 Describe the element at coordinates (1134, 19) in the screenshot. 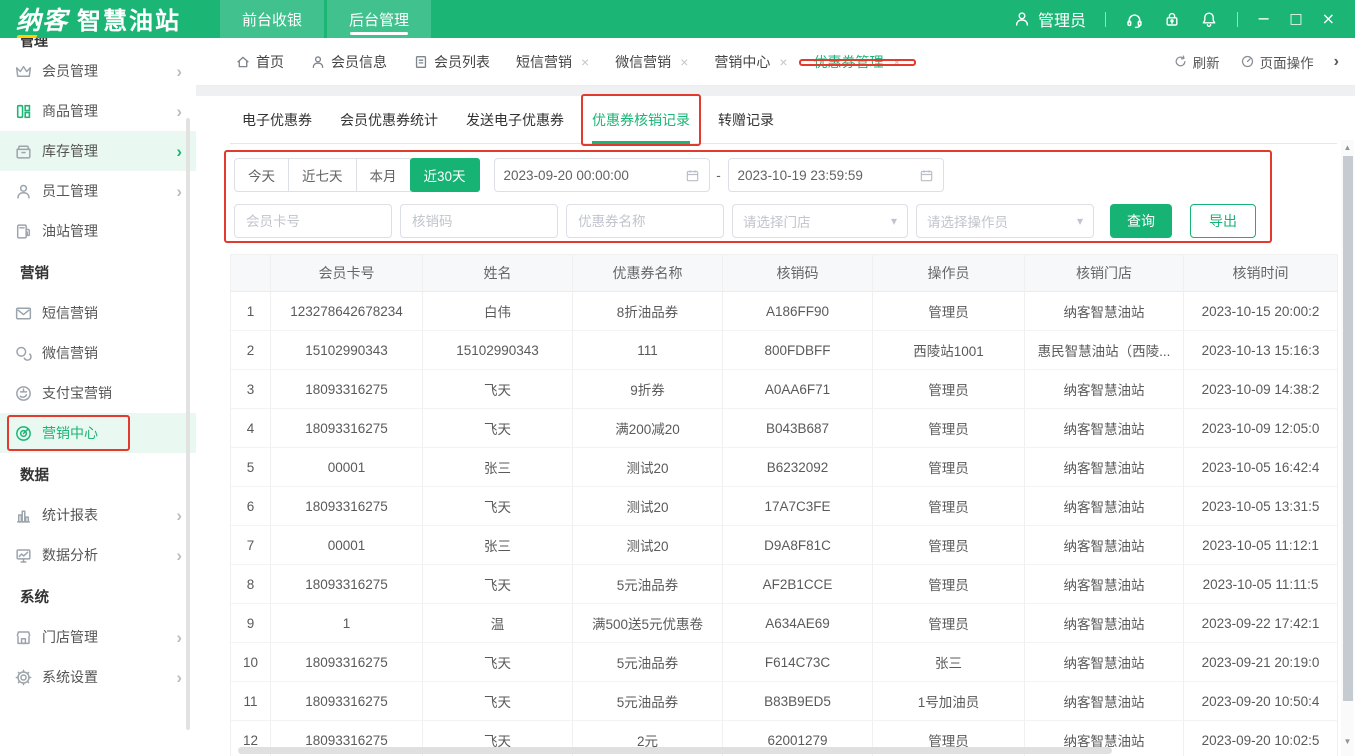

I see `headset-icon` at that location.